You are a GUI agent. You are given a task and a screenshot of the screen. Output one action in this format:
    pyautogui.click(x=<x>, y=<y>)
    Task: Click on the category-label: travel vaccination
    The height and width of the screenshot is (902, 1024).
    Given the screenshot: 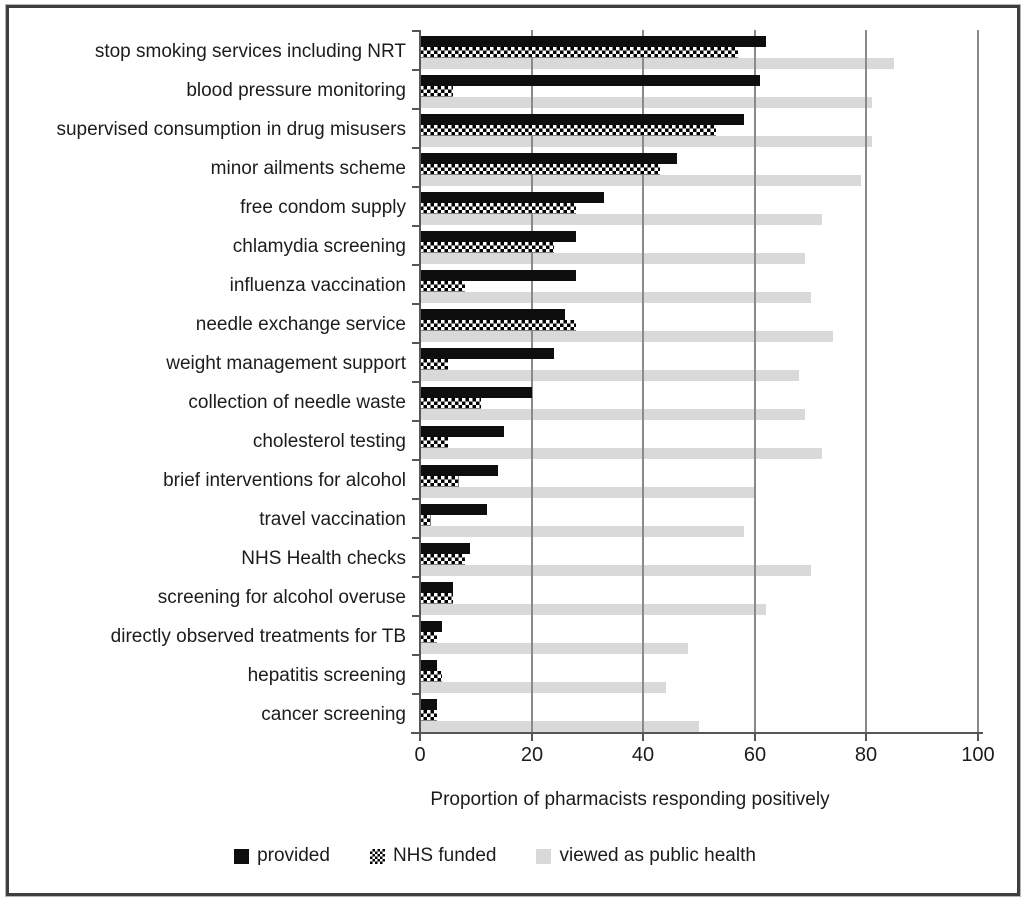 What is the action you would take?
    pyautogui.click(x=332, y=519)
    